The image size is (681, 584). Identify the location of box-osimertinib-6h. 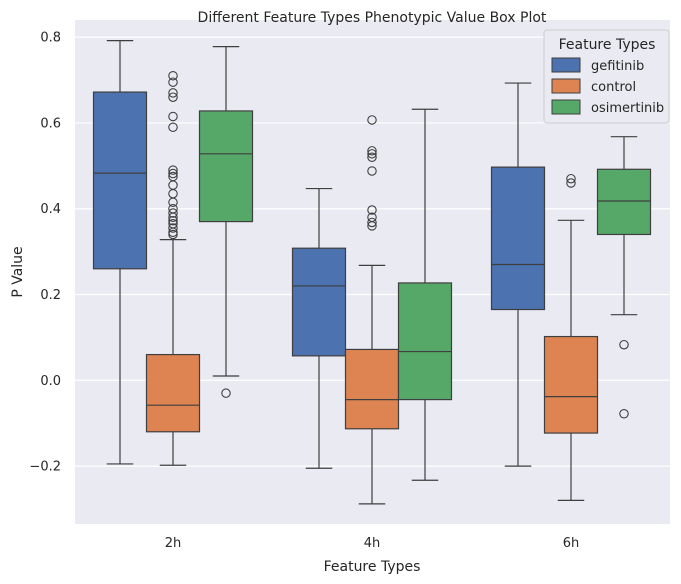
(624, 277).